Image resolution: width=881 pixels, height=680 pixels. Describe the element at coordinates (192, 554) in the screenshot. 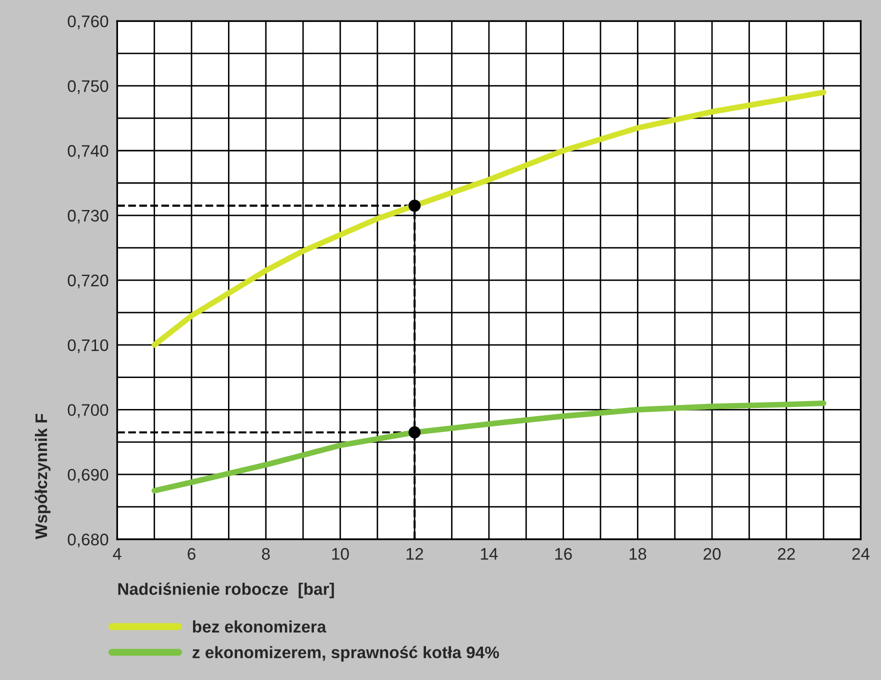

I see `x-tick-label: 6` at that location.